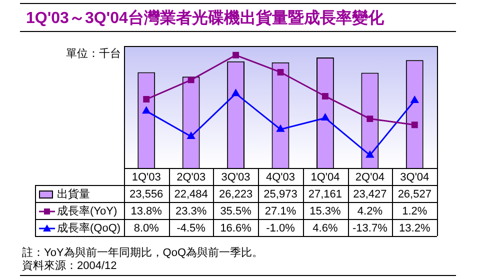 This screenshot has width=480, height=278. I want to click on legend-label: 成長率(YoY), so click(87, 211).